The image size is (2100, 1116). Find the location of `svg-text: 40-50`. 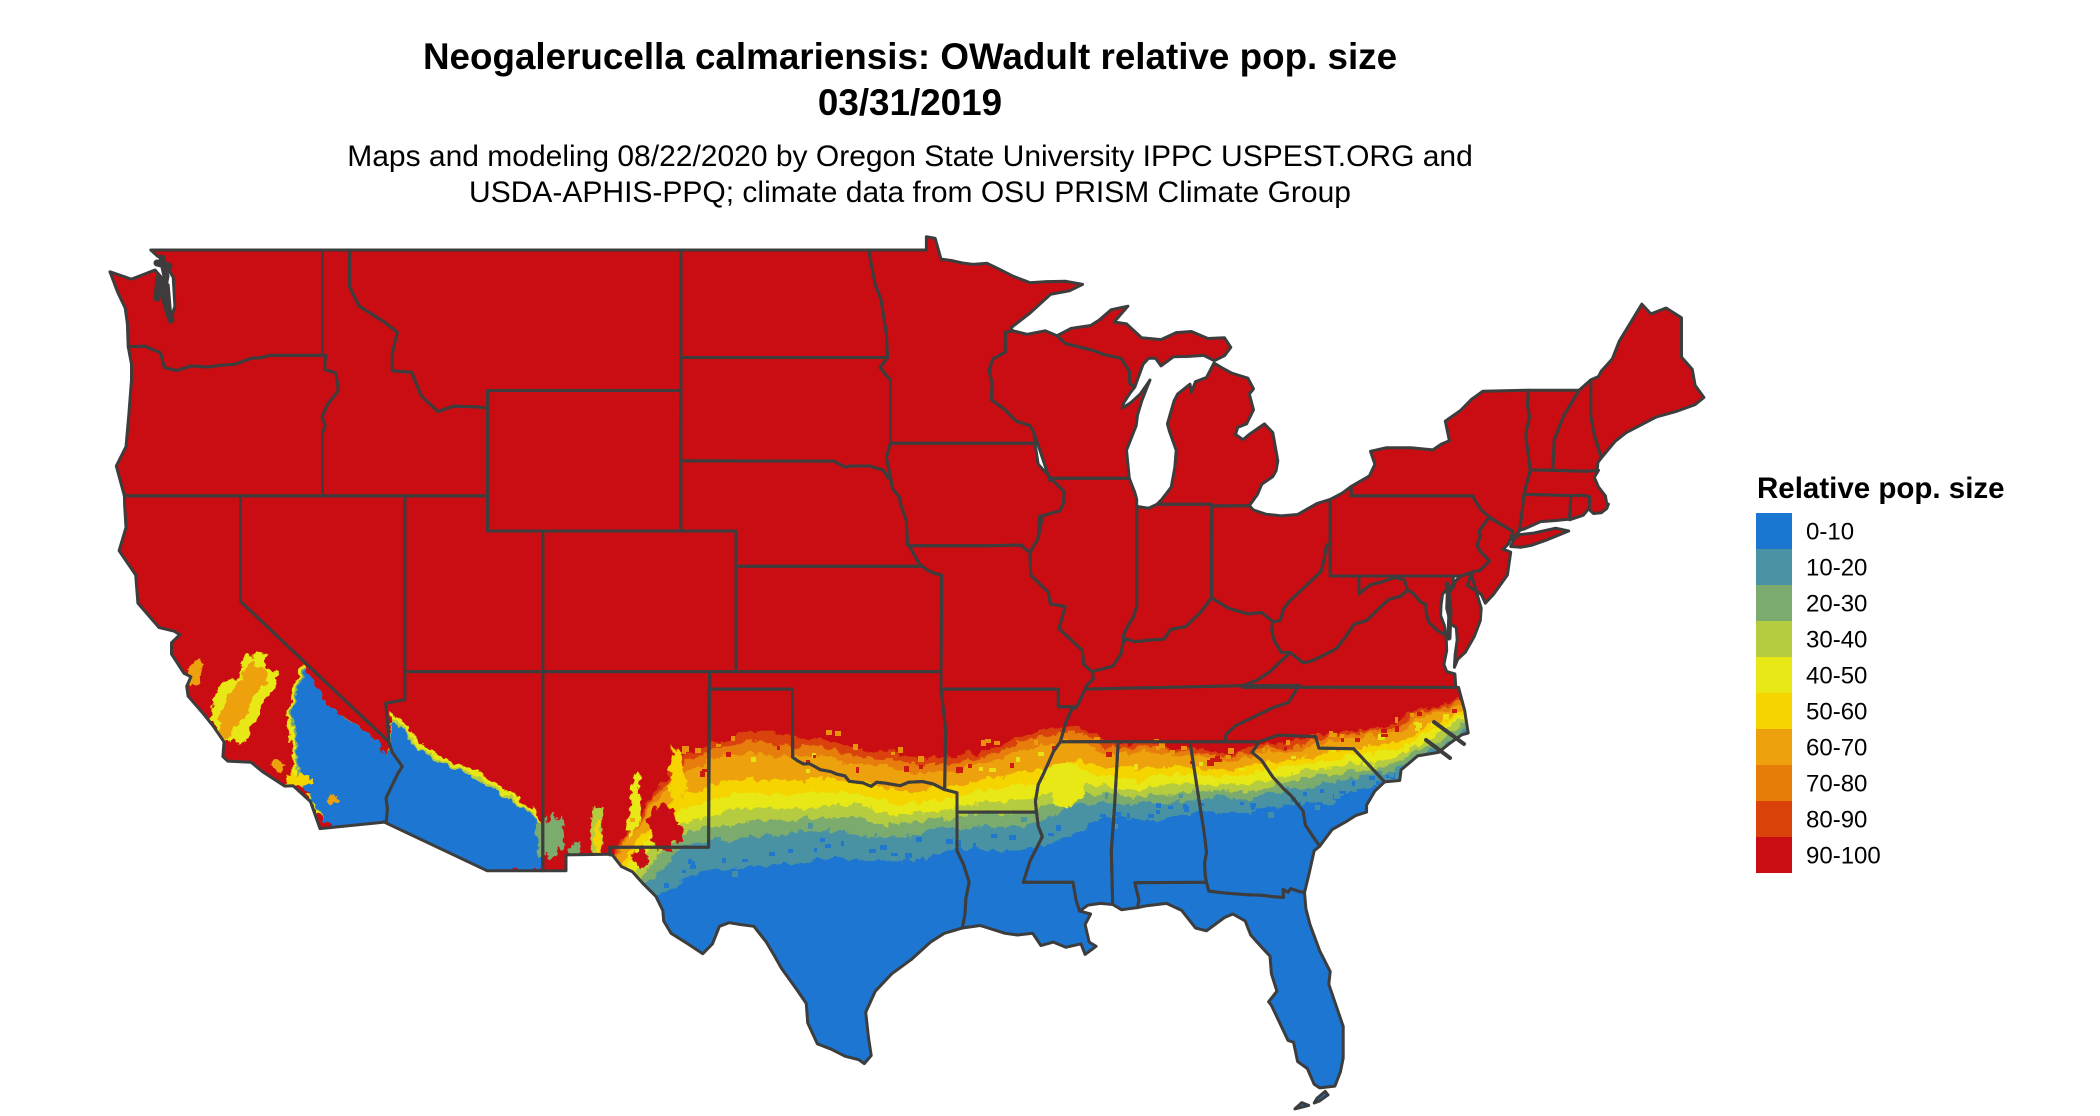

svg-text: 40-50 is located at coordinates (1836, 676).